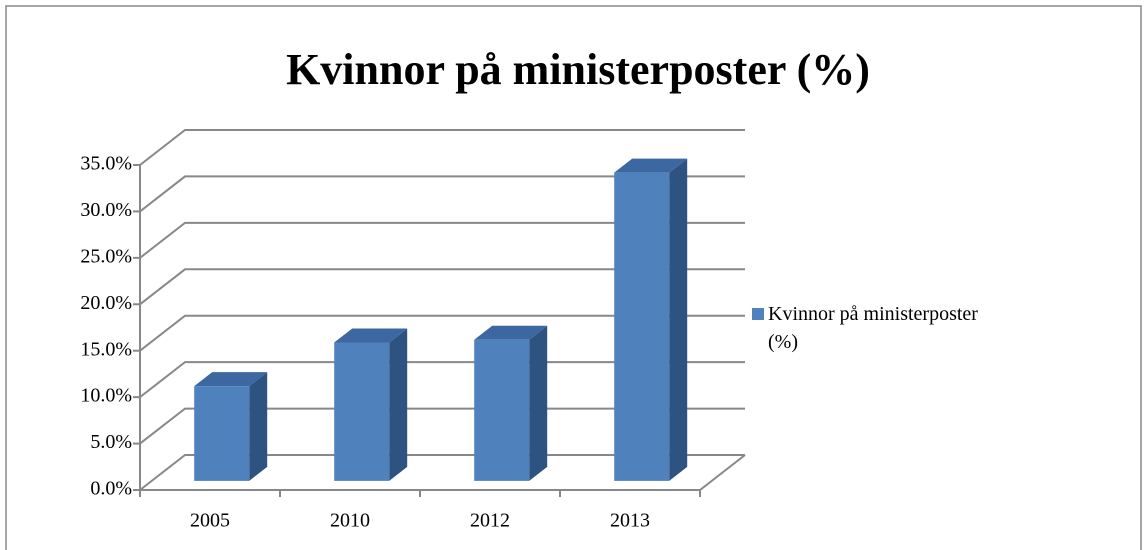 The height and width of the screenshot is (550, 1147). I want to click on y-tick-label: 20.0%, so click(106, 303).